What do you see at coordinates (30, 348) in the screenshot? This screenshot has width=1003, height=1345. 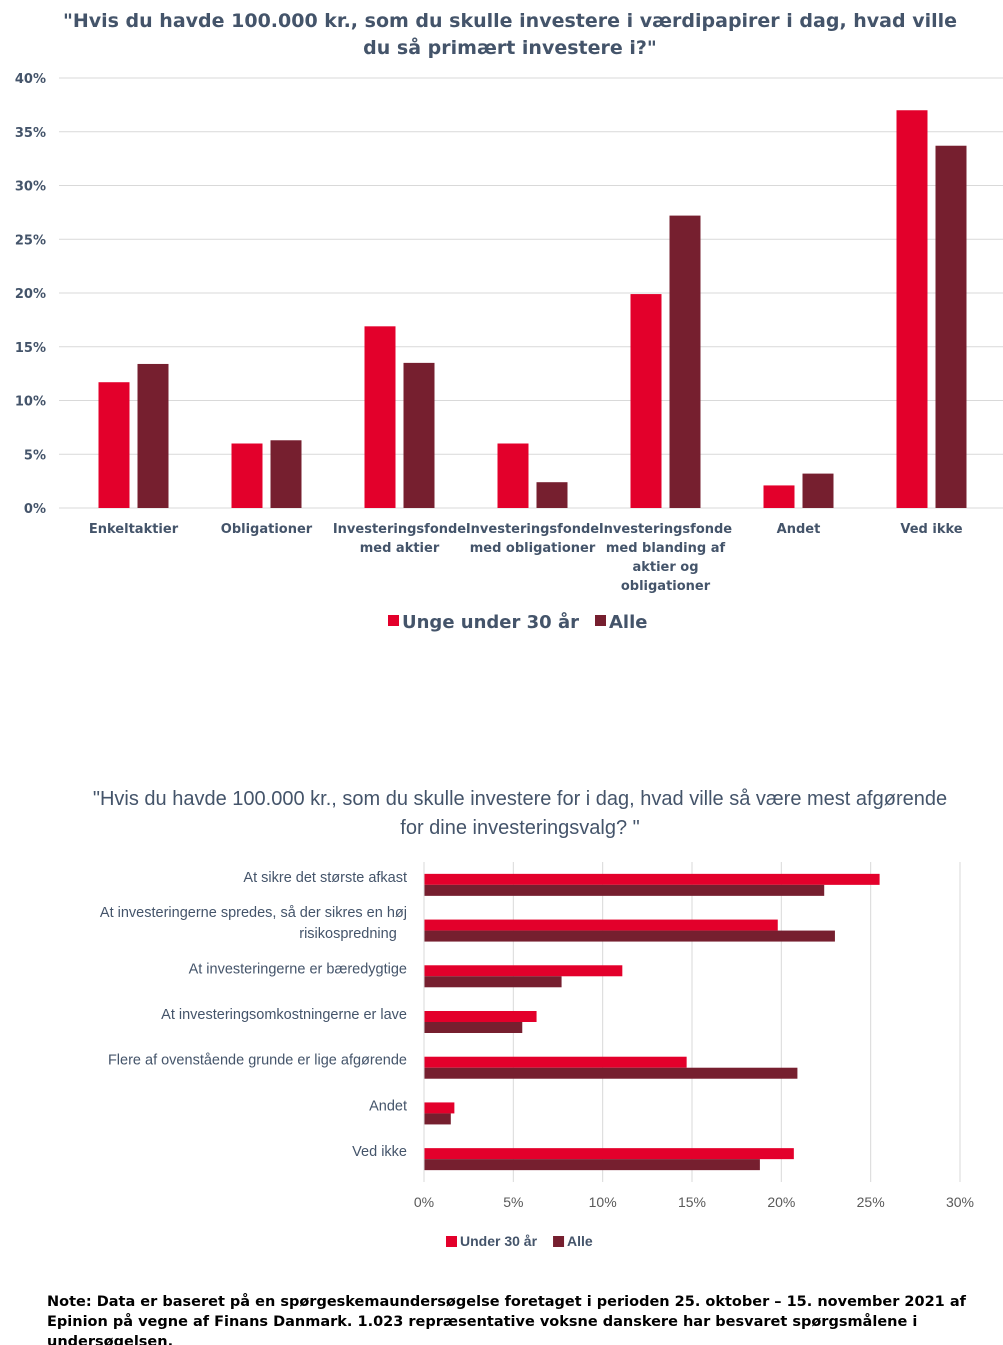 I see `y-tick-label: 15%` at bounding box center [30, 348].